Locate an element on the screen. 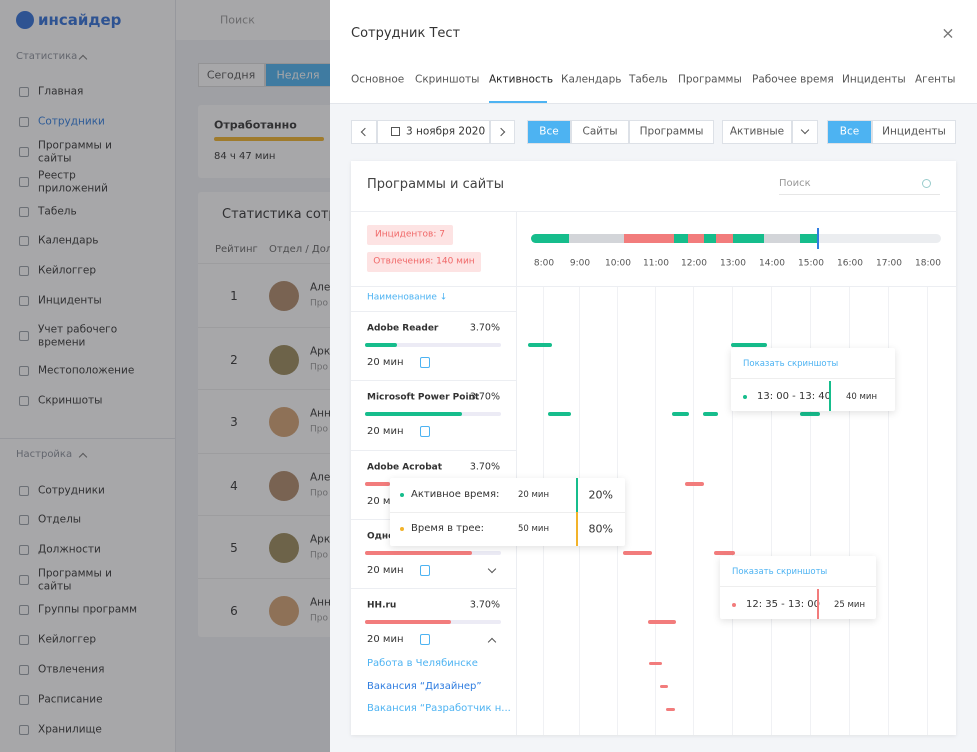 The height and width of the screenshot is (752, 977). search: Поиск is located at coordinates (237, 20).